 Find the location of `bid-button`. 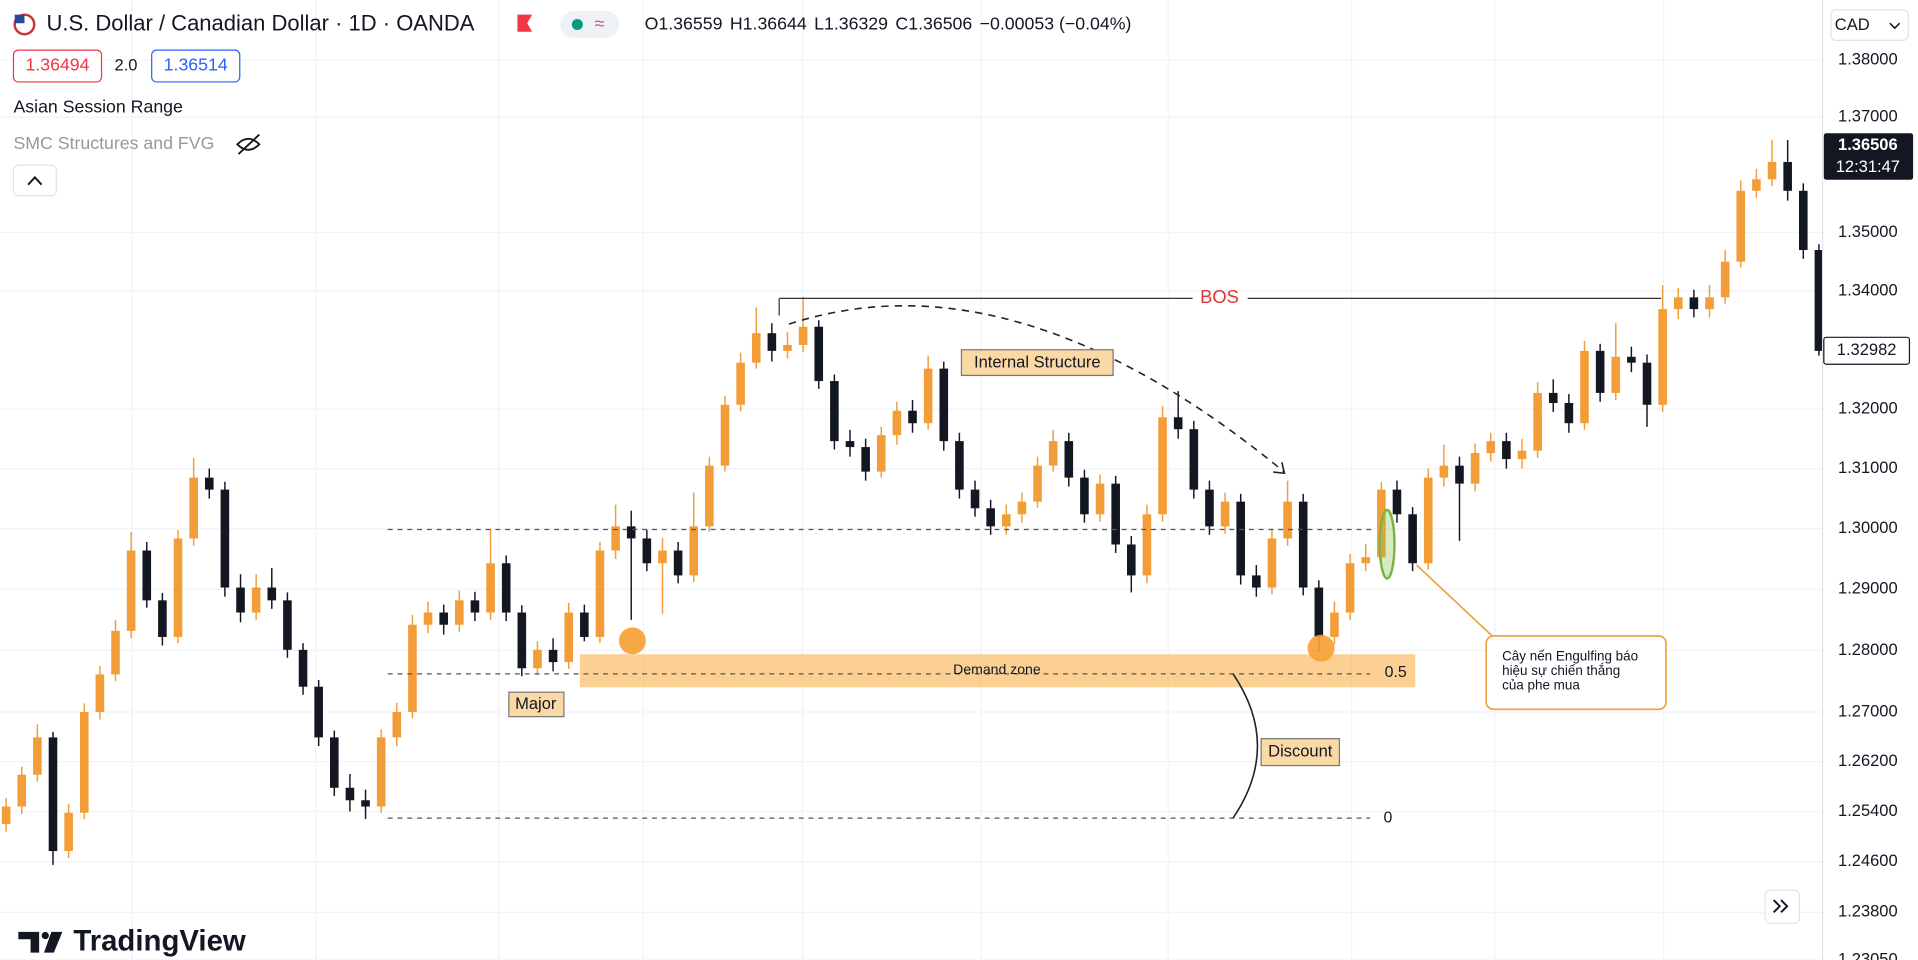

bid-button is located at coordinates (57, 66).